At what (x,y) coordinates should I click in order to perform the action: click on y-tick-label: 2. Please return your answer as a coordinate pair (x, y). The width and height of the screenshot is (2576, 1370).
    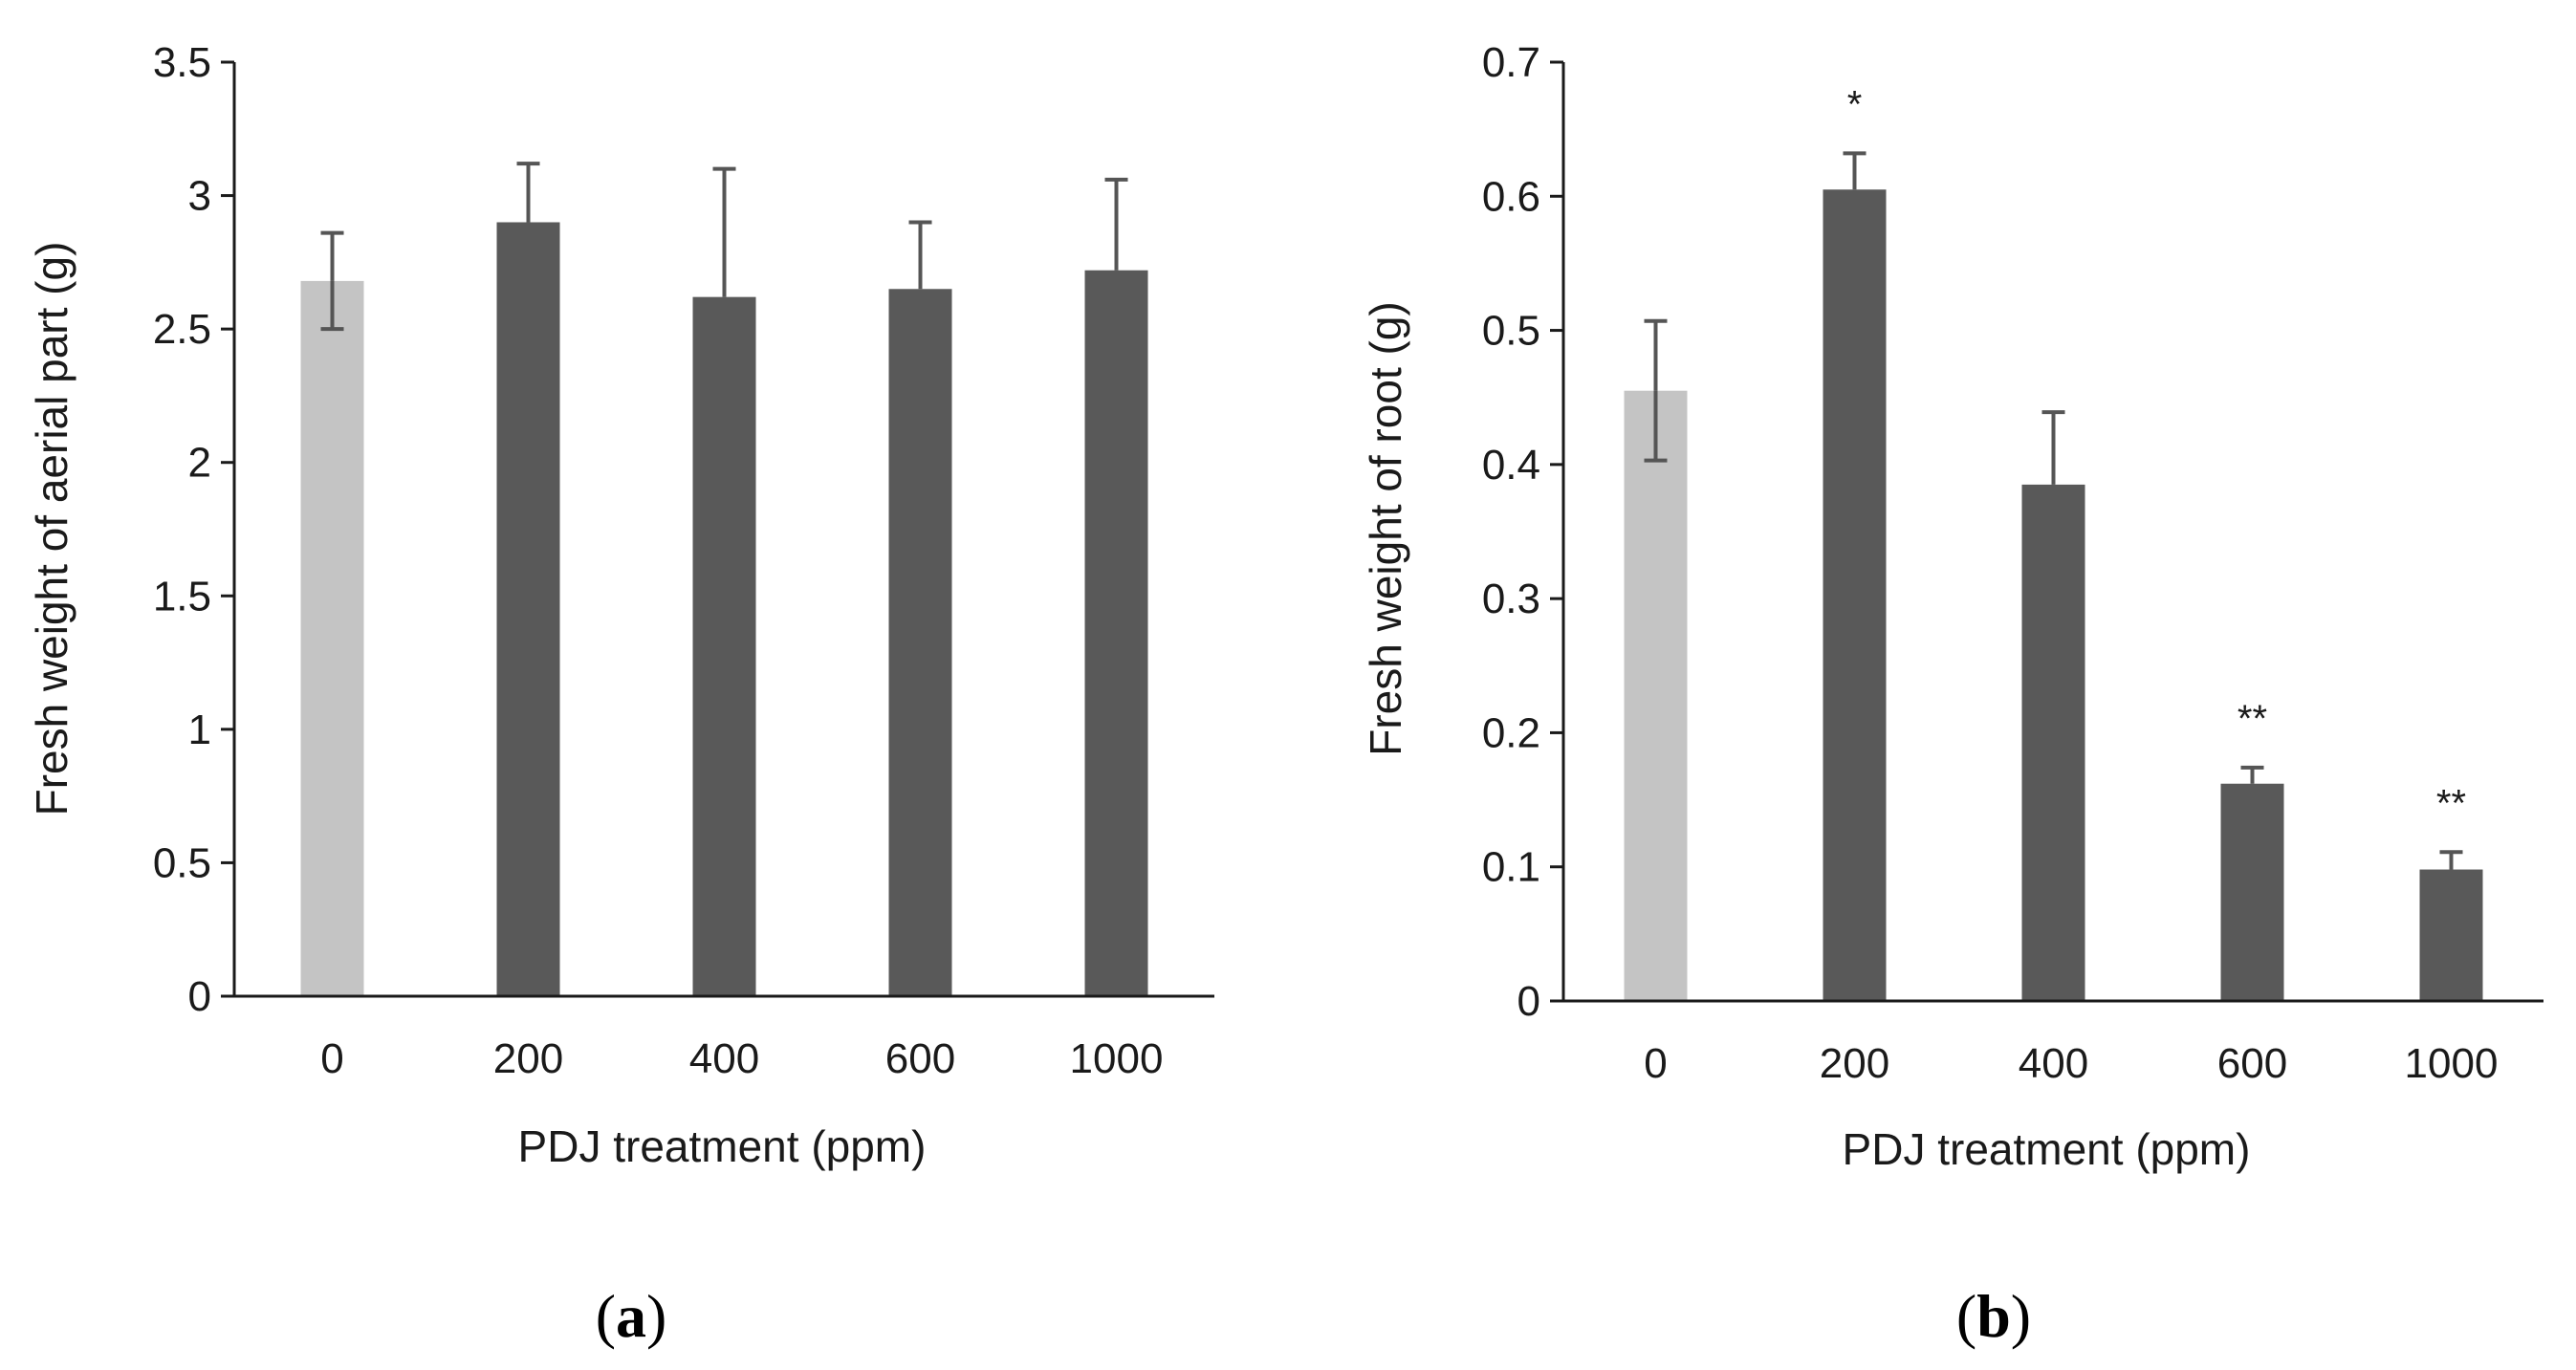
    Looking at the image, I should click on (199, 463).